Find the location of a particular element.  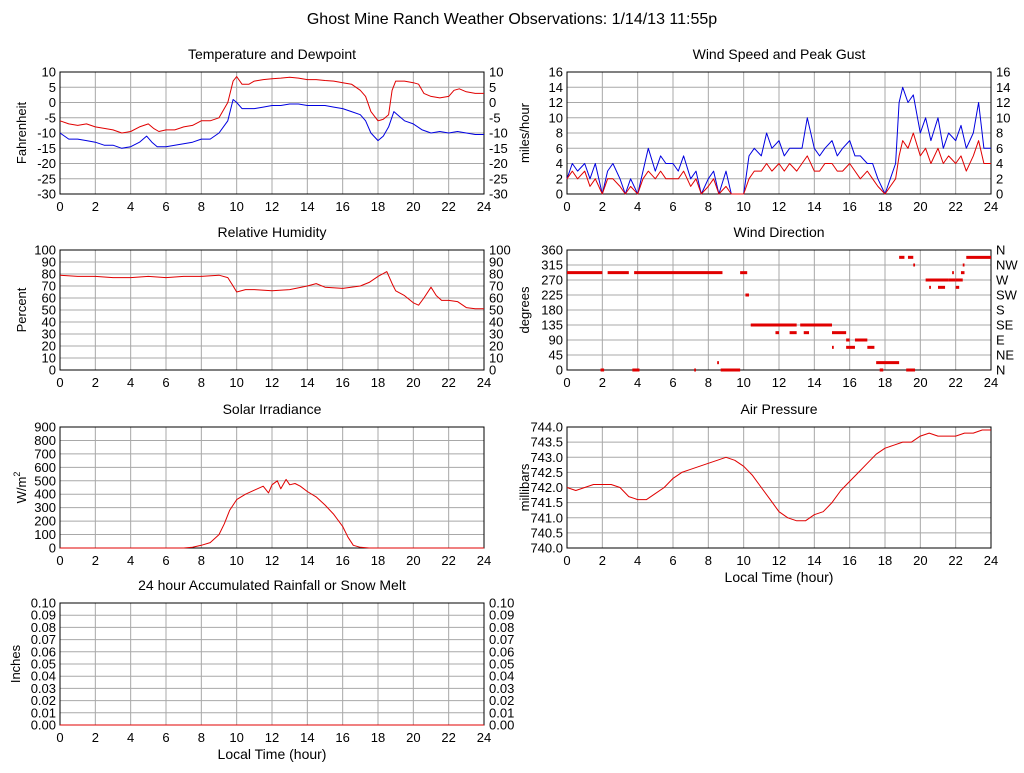

y-right-label: -5 is located at coordinates (495, 117).